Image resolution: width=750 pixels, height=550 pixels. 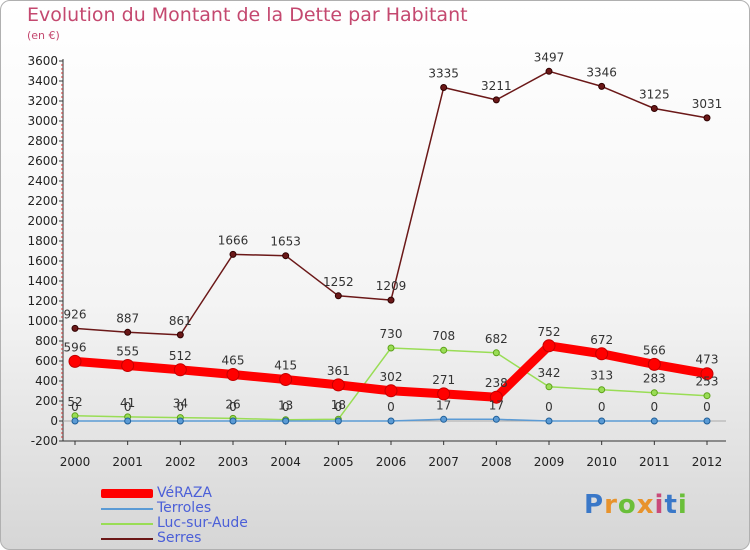 I want to click on logo-letter: x, so click(x=645, y=505).